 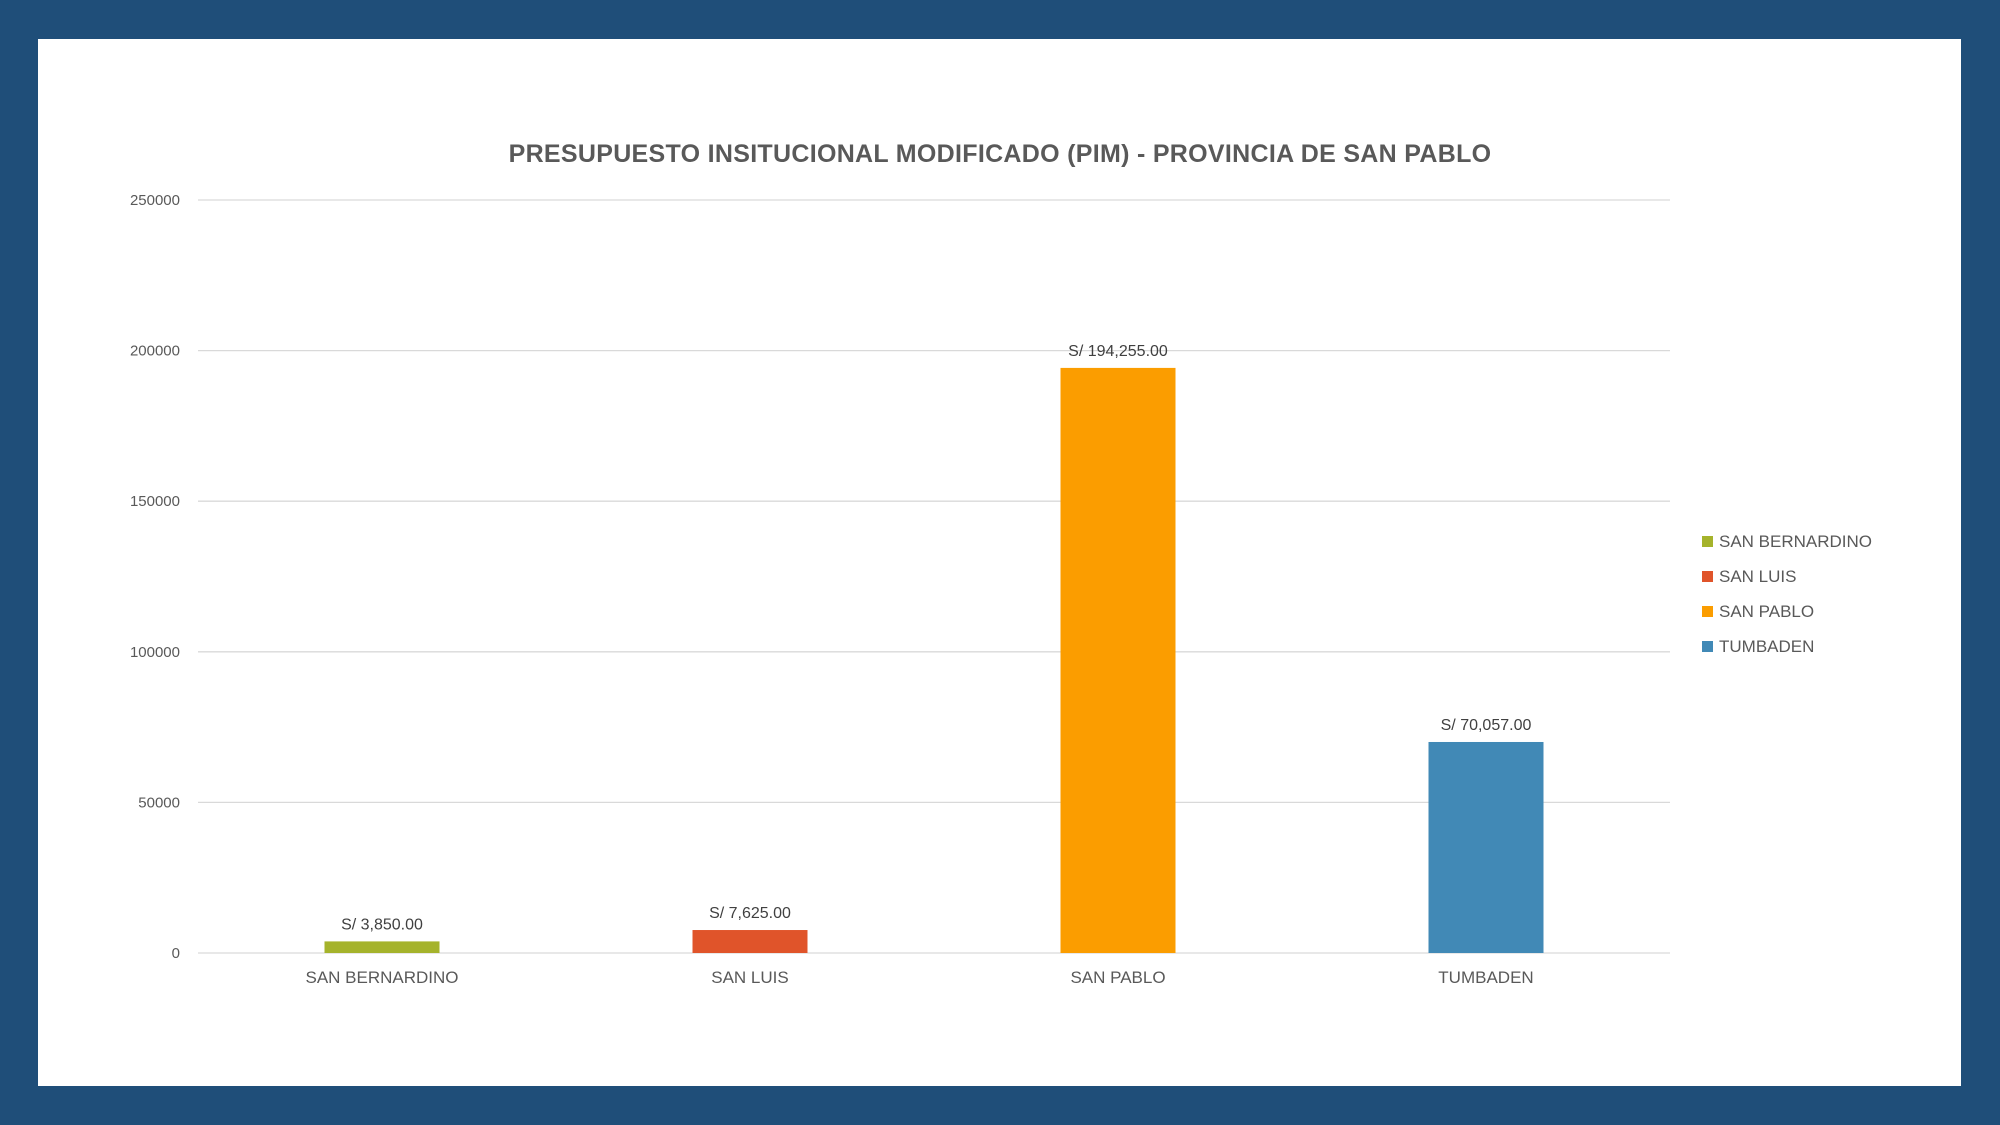 I want to click on y-tick-label: 0, so click(x=176, y=953).